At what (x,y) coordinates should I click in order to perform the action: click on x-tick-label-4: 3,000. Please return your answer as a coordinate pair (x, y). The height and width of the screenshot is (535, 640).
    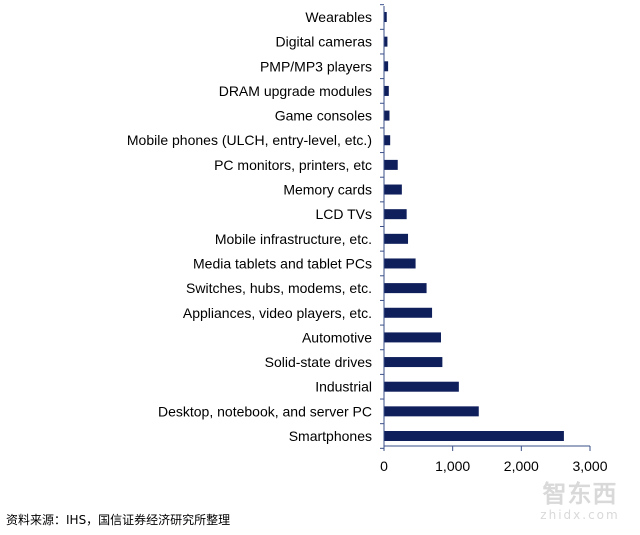
    Looking at the image, I should click on (589, 466).